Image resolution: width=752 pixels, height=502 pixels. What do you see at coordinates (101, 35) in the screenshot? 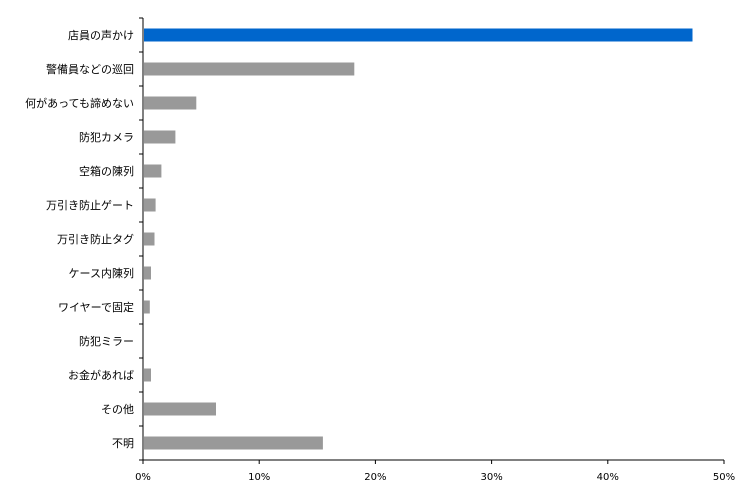
I see `category-label-0: 店員の声かけ` at bounding box center [101, 35].